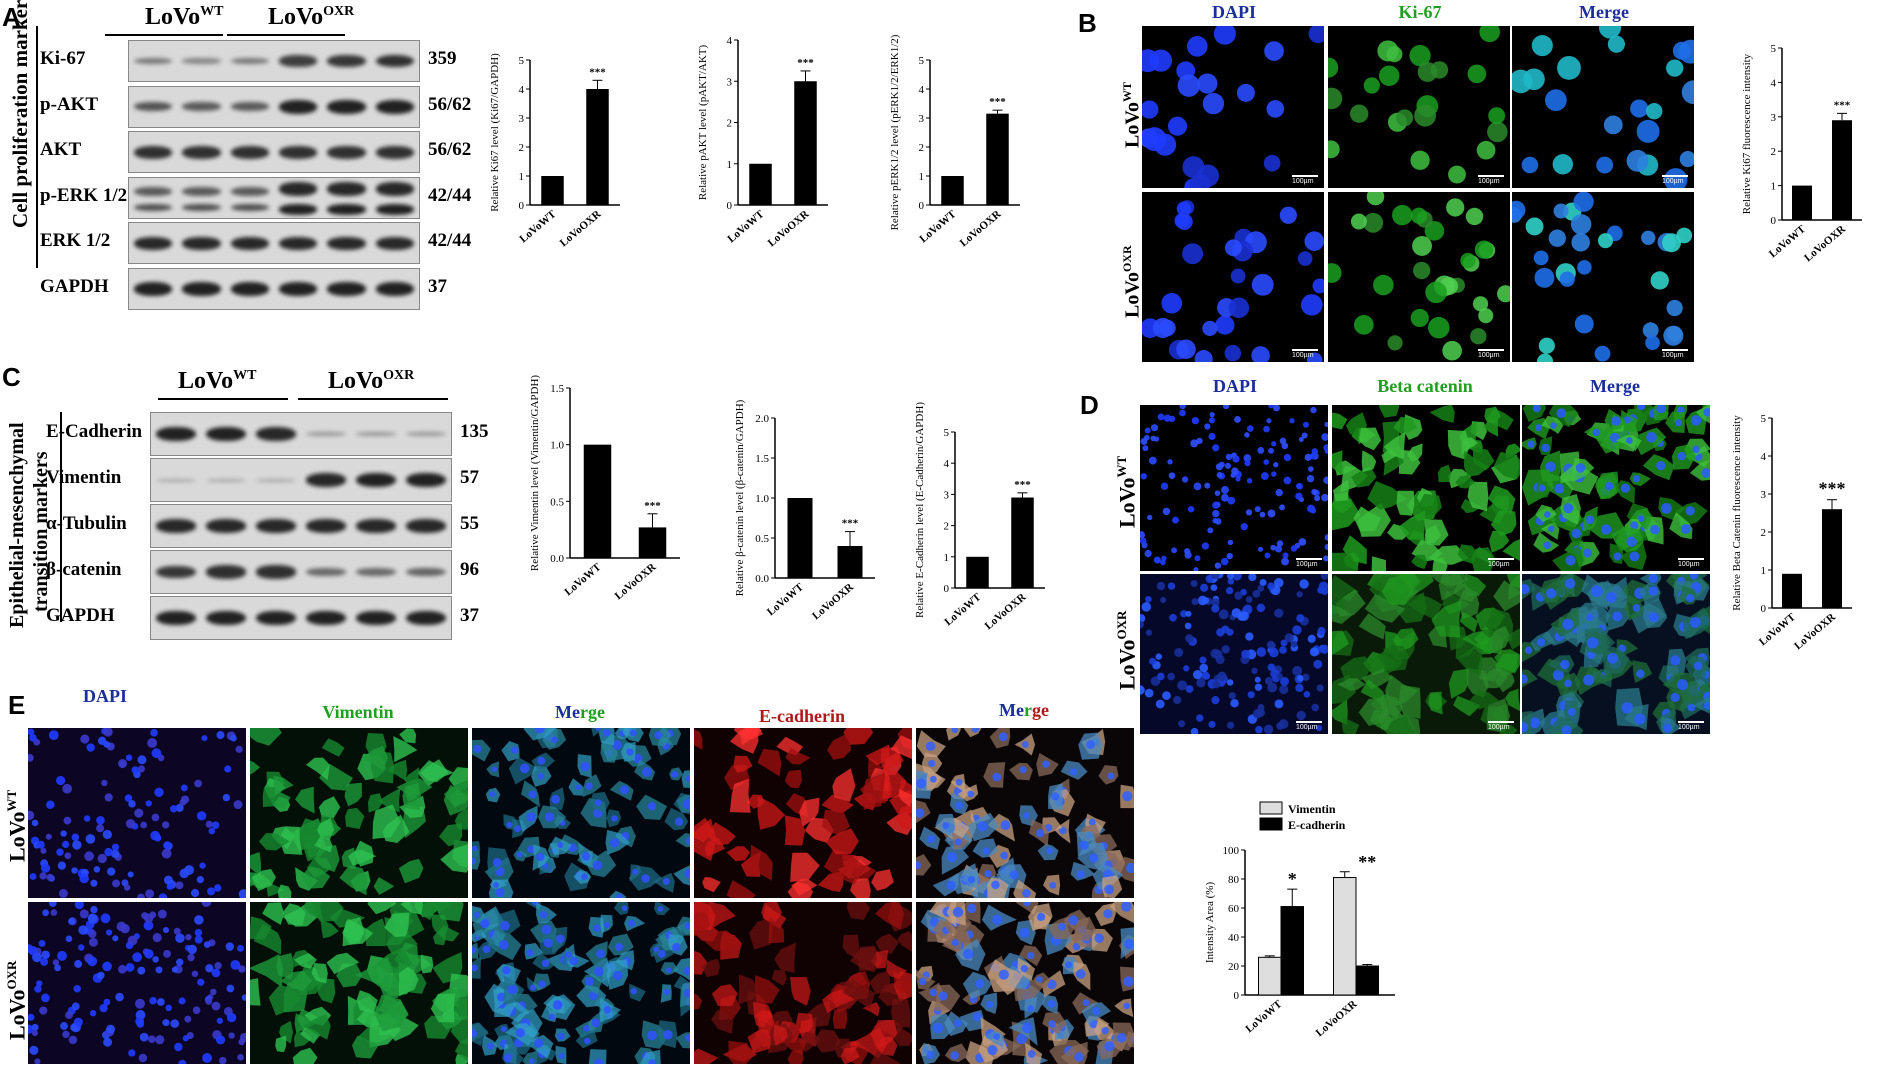 The width and height of the screenshot is (1900, 1066). I want to click on side-bracket-a, so click(37, 147).